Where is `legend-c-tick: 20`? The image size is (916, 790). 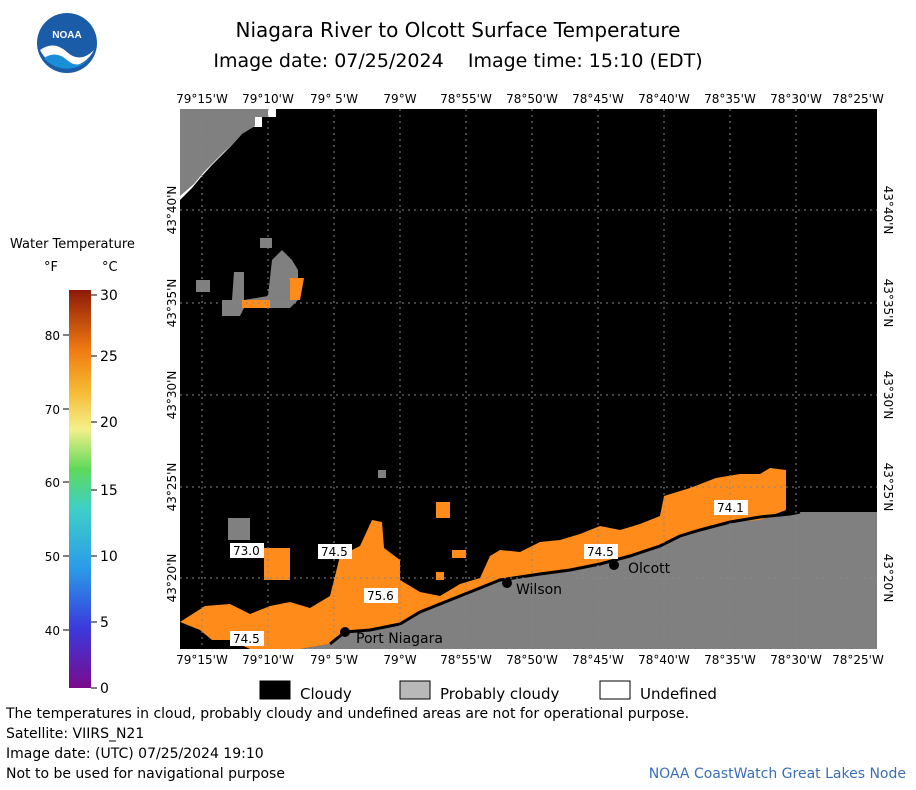 legend-c-tick: 20 is located at coordinates (109, 423).